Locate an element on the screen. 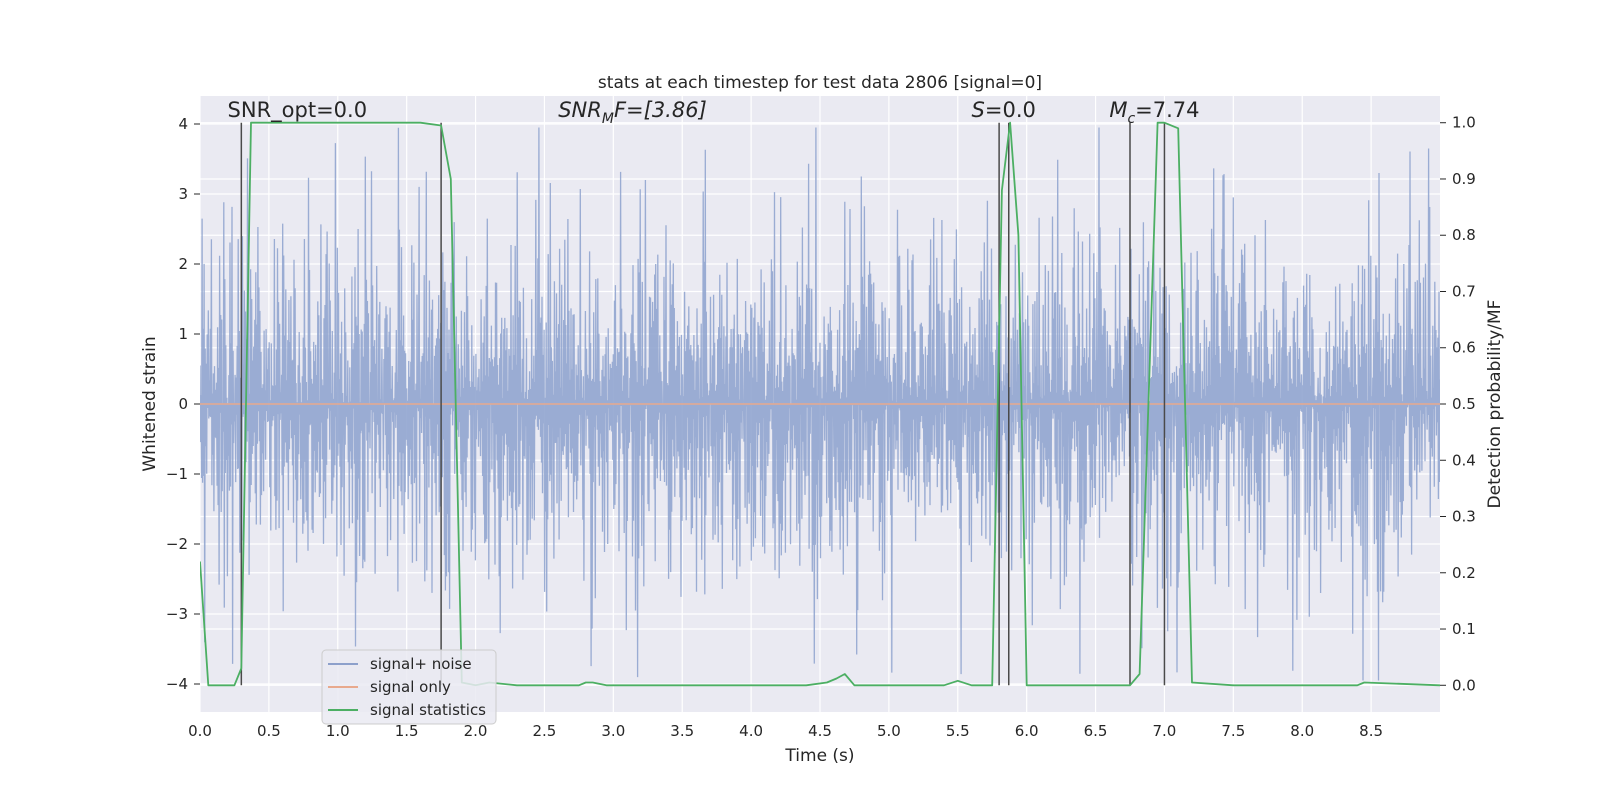 This screenshot has height=800, width=1600. y2-axis-label: Detection probability/MF is located at coordinates (1495, 404).